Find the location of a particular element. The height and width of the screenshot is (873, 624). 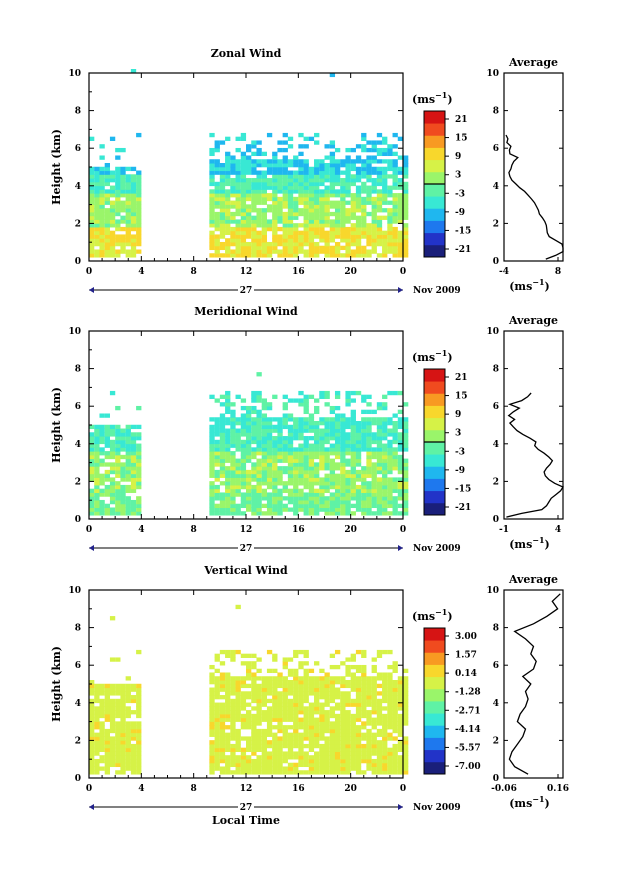

colorbar-unit-close: ) is located at coordinates (449, 357).